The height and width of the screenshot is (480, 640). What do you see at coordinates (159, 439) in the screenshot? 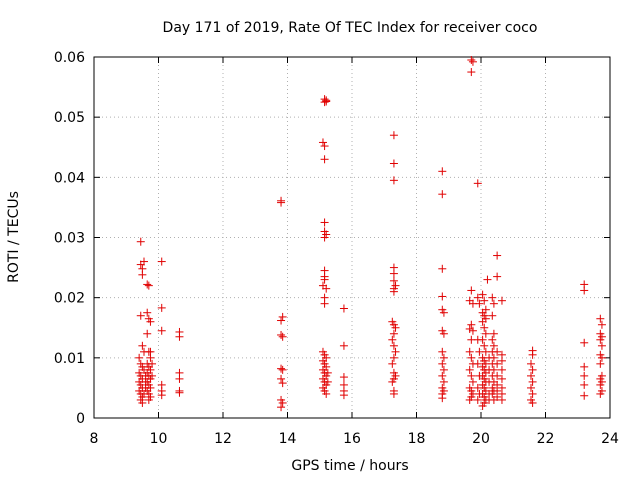
I see `x-tick-label: 10` at bounding box center [159, 439].